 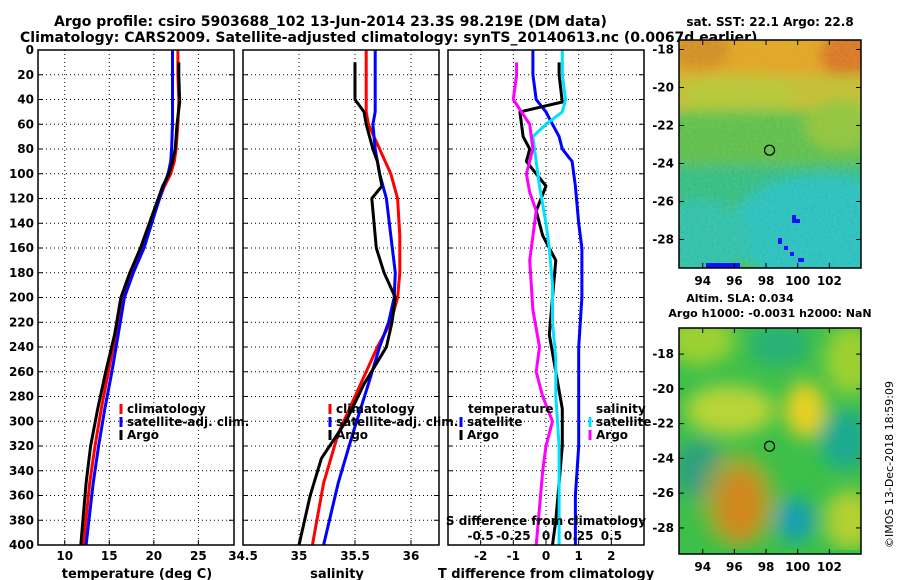 I want to click on temp-legend-label: satellite-adj. clim., so click(x=188, y=422).